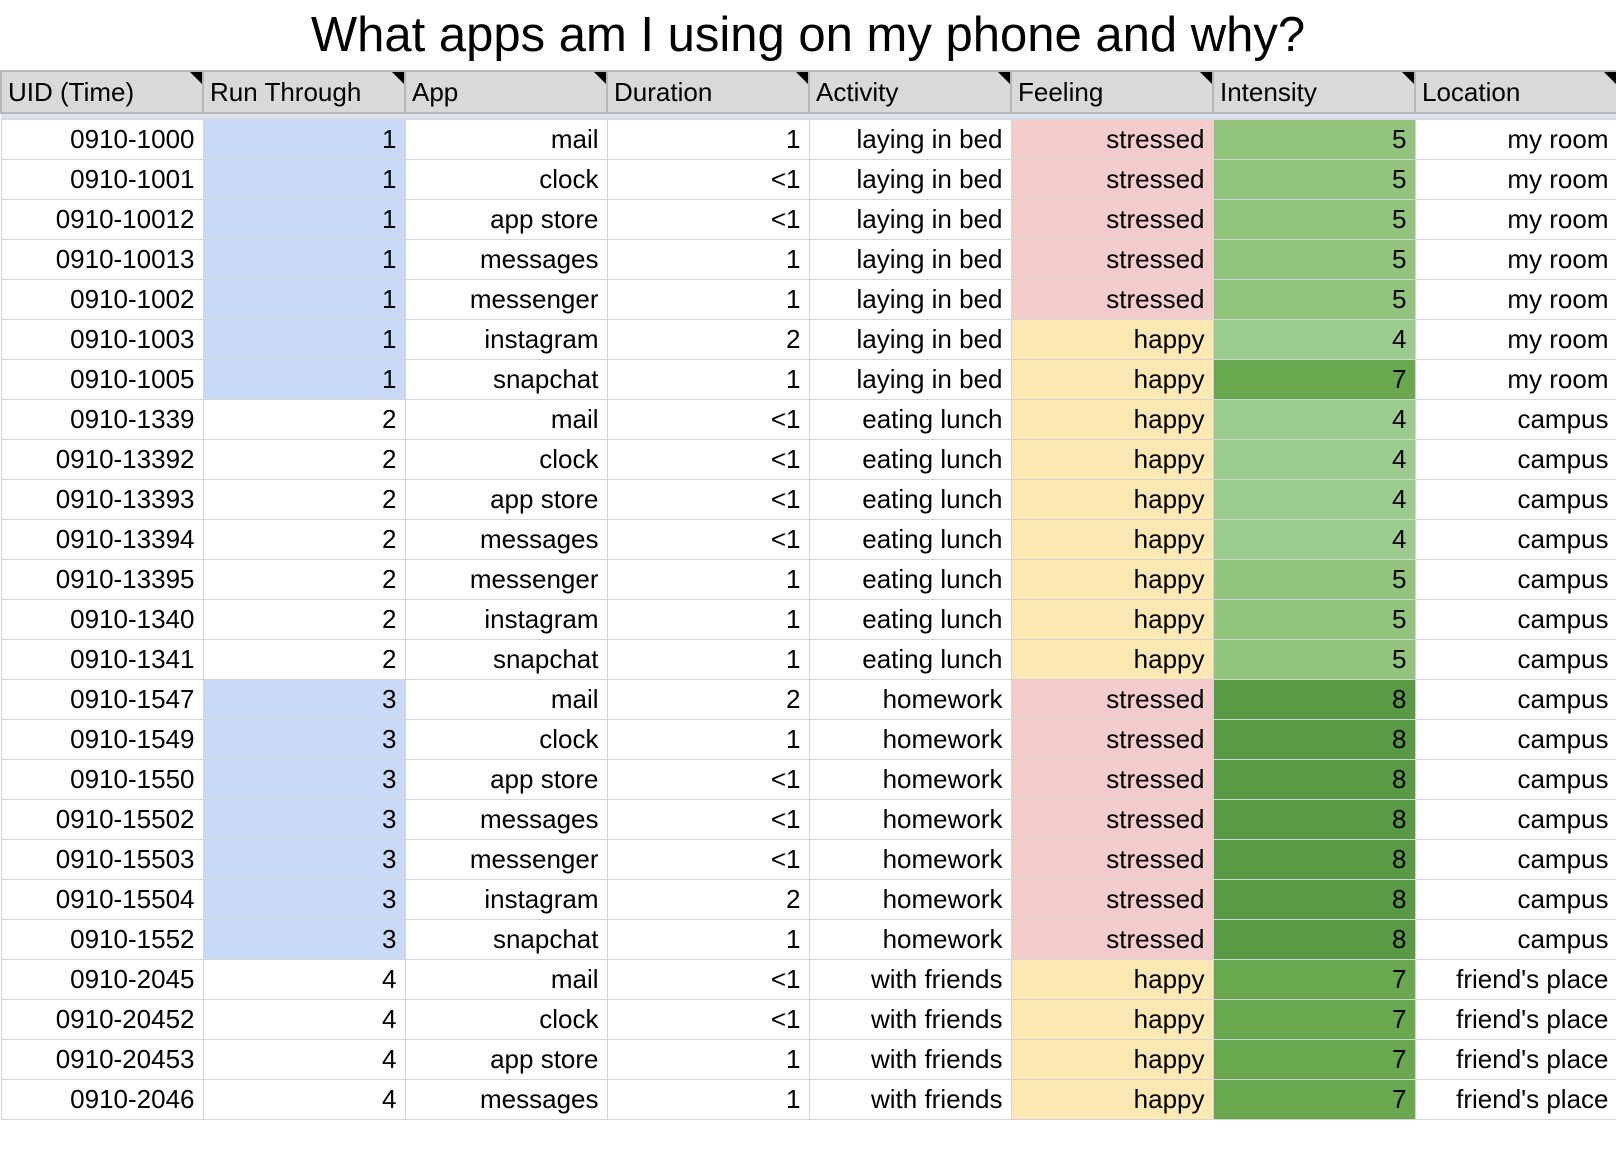 Image resolution: width=1616 pixels, height=1176 pixels. I want to click on header-activity: Activity, so click(910, 92).